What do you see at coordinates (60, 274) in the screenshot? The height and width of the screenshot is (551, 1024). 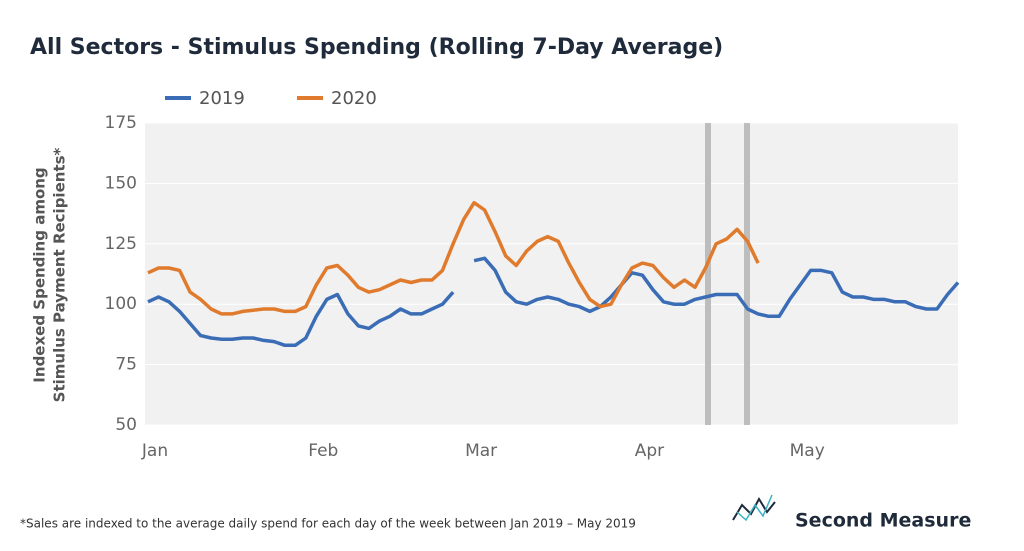 I see `y-axis-label: Stimulus Payment Recipients*` at bounding box center [60, 274].